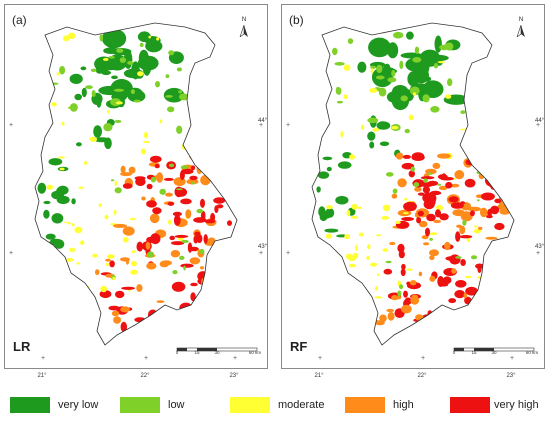 This screenshot has height=422, width=550. I want to click on legend-swatch, so click(470, 405).